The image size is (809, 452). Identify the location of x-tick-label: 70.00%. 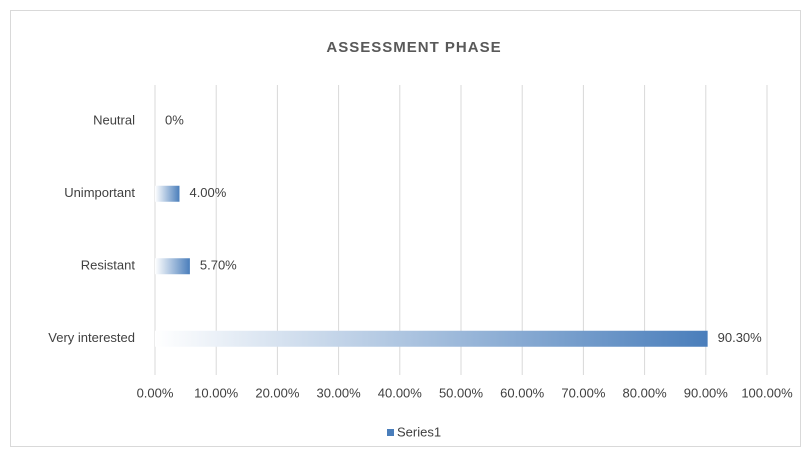
(583, 392).